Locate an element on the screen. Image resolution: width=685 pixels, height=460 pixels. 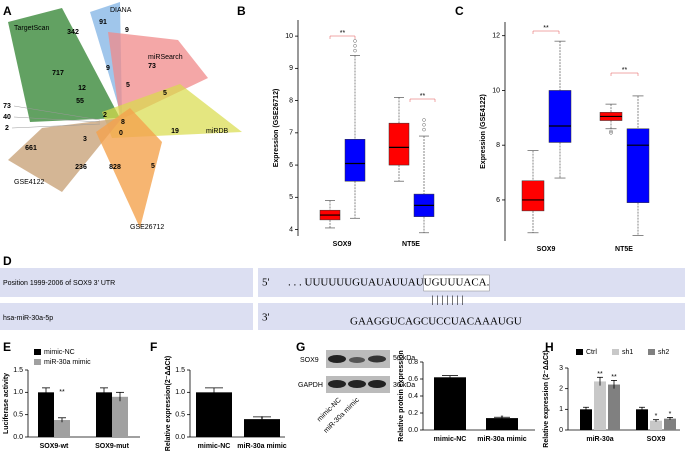
end-label: 3' is located at coordinates (266, 318).